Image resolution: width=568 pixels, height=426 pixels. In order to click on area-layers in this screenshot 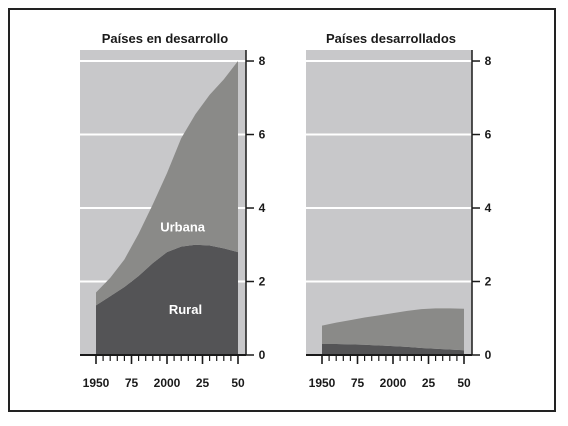, I will do `click(393, 331)`.